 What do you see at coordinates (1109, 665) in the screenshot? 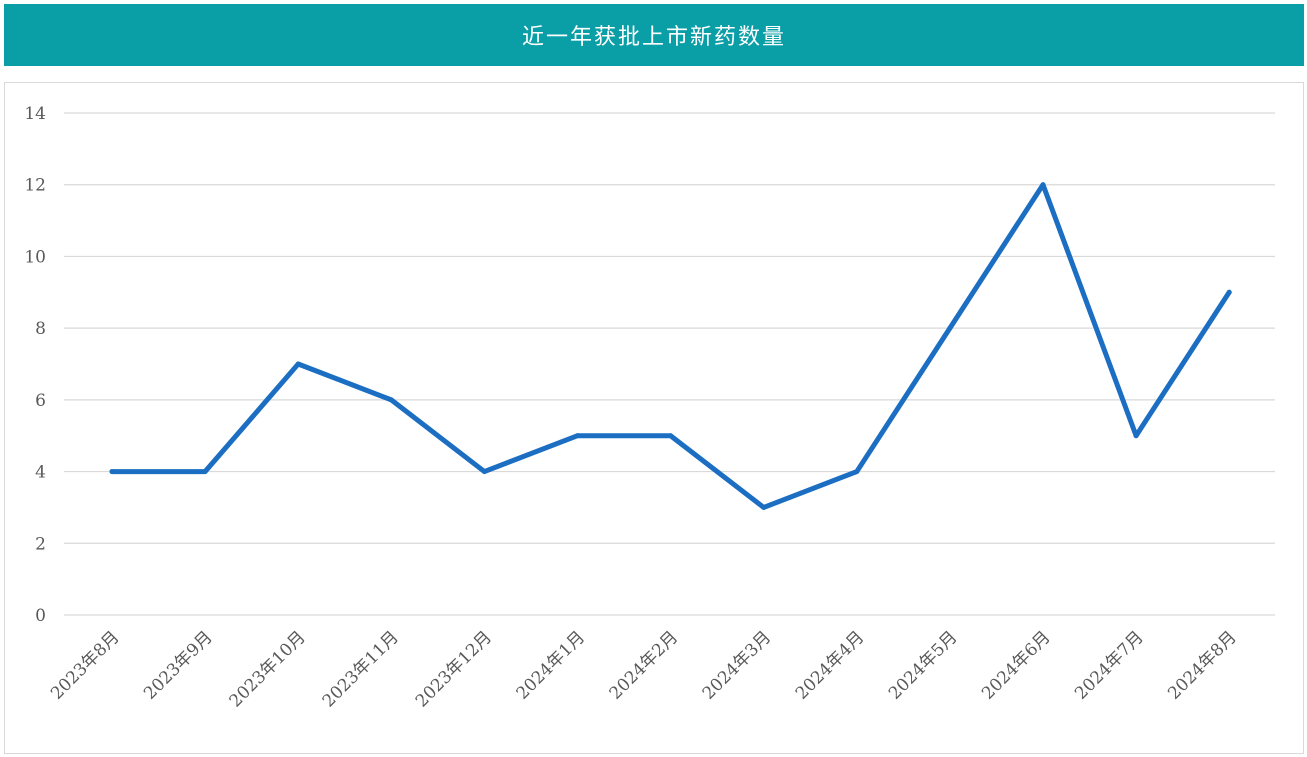
I see `x-tick-label: 2024年7月` at bounding box center [1109, 665].